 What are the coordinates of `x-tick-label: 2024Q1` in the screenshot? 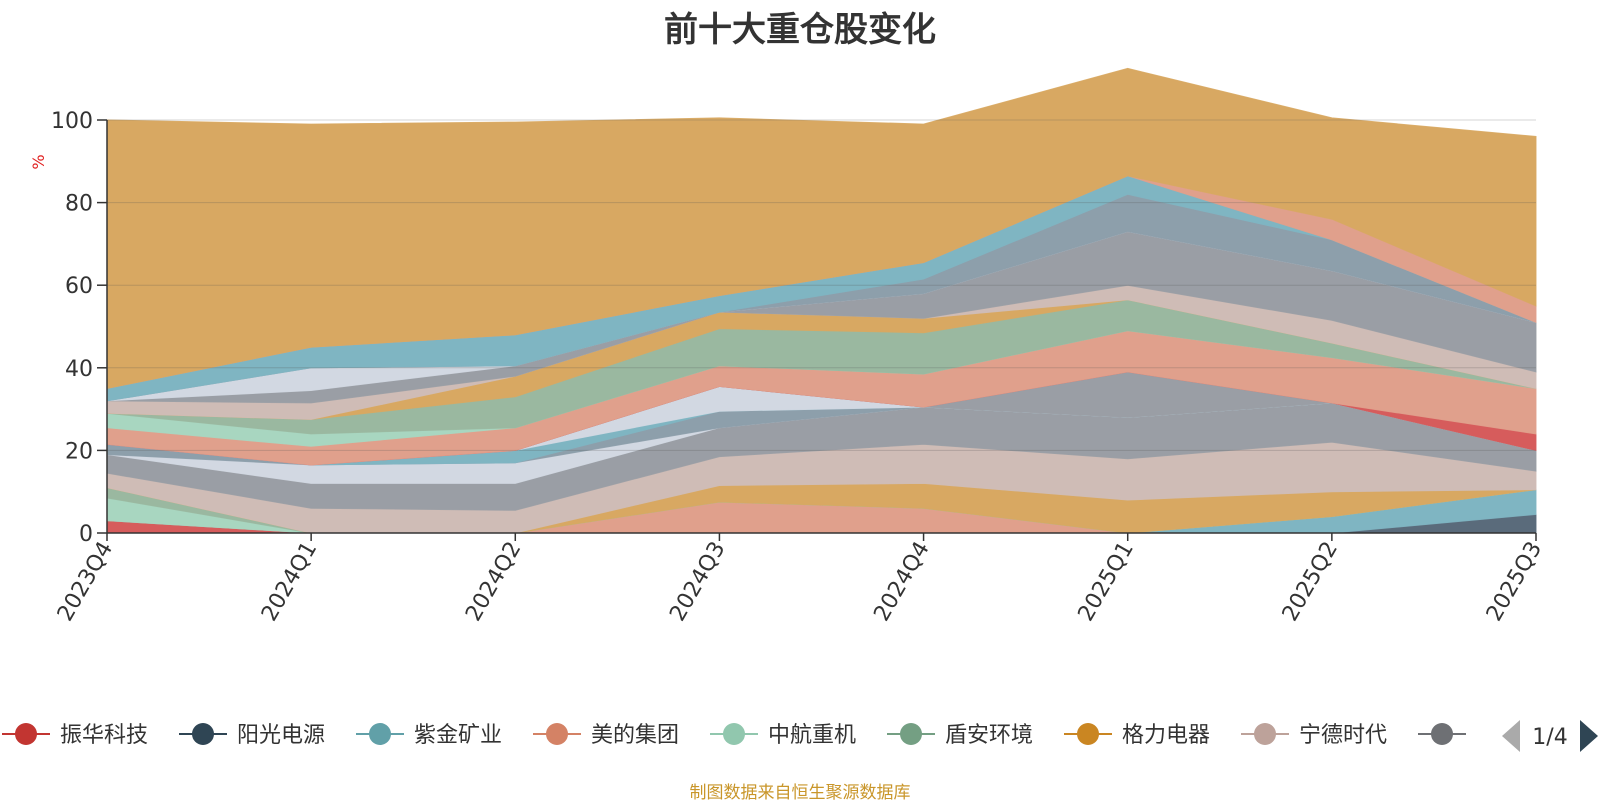 It's located at (289, 582).